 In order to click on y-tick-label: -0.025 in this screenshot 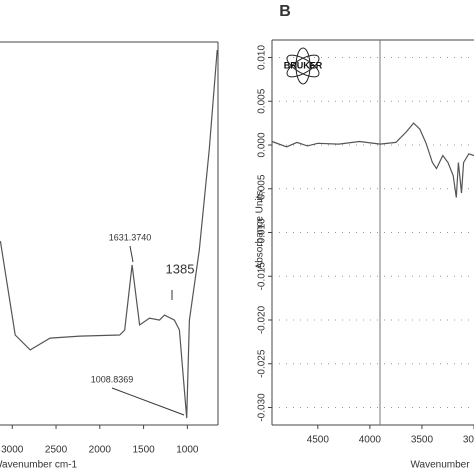, I will do `click(262, 363)`.